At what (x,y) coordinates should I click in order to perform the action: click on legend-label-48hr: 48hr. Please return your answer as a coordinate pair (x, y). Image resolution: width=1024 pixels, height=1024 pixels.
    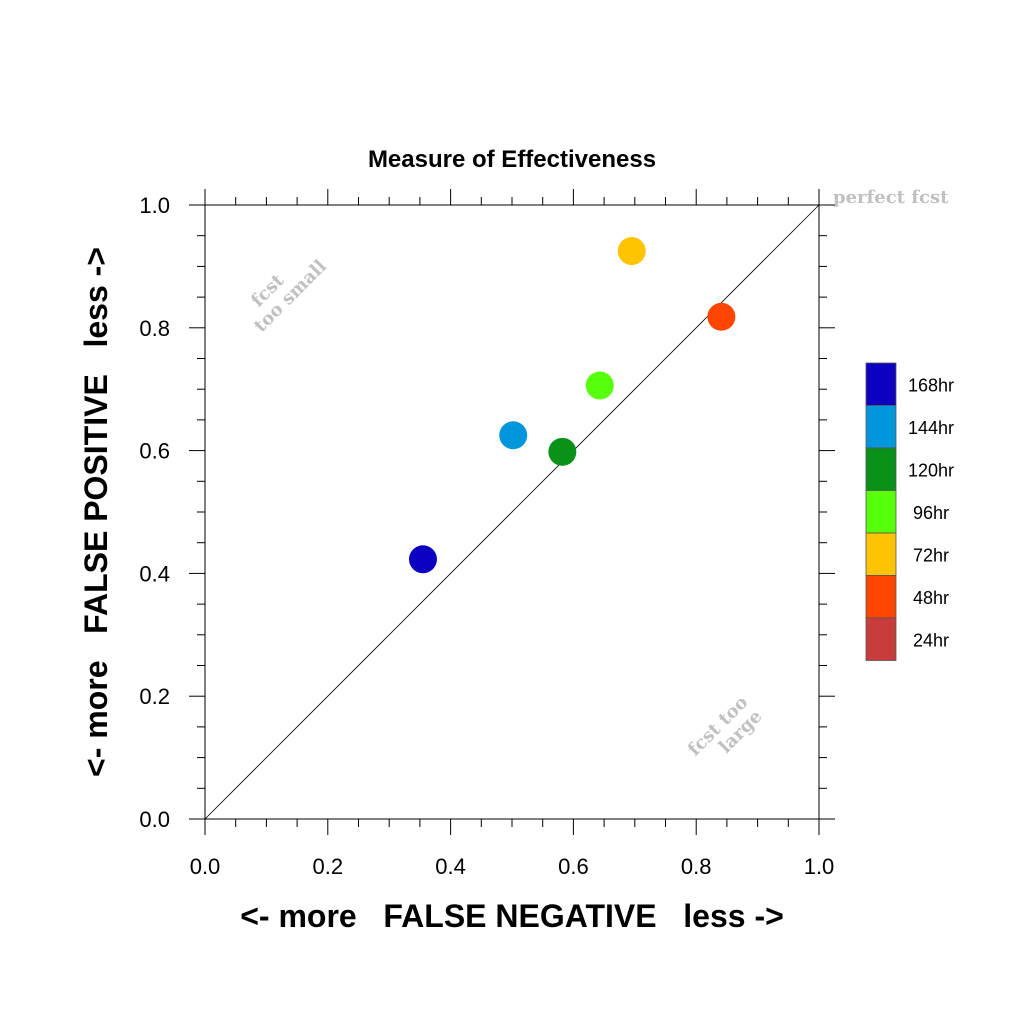
    Looking at the image, I should click on (931, 598).